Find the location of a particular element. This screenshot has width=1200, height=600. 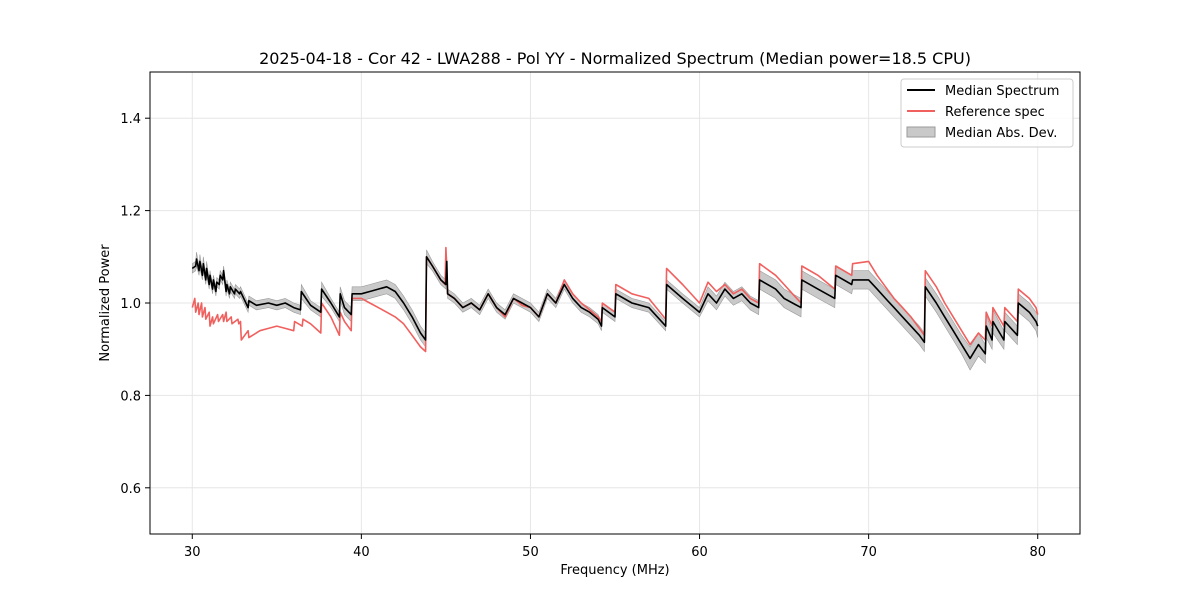

legend-mad-label: Median Abs. Dev. is located at coordinates (1001, 133).